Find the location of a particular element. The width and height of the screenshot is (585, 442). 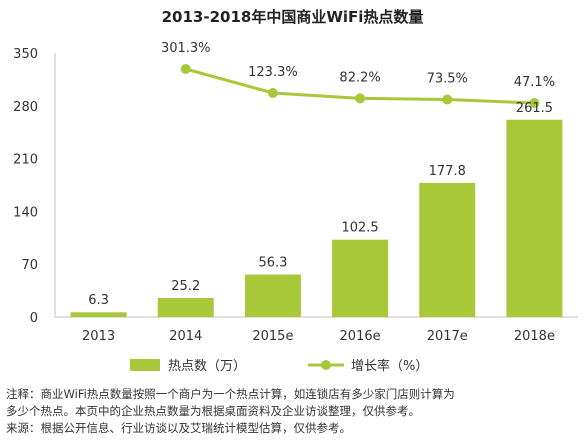

legend-bar-label: 热点数（万） is located at coordinates (207, 366).